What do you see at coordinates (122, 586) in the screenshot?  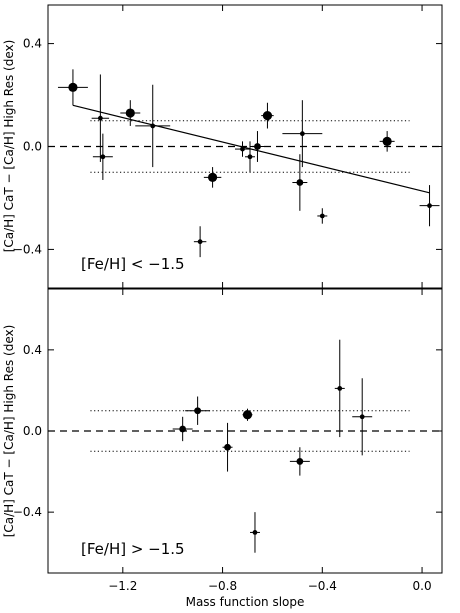 I see `x-tick-label: −1.2` at bounding box center [122, 586].